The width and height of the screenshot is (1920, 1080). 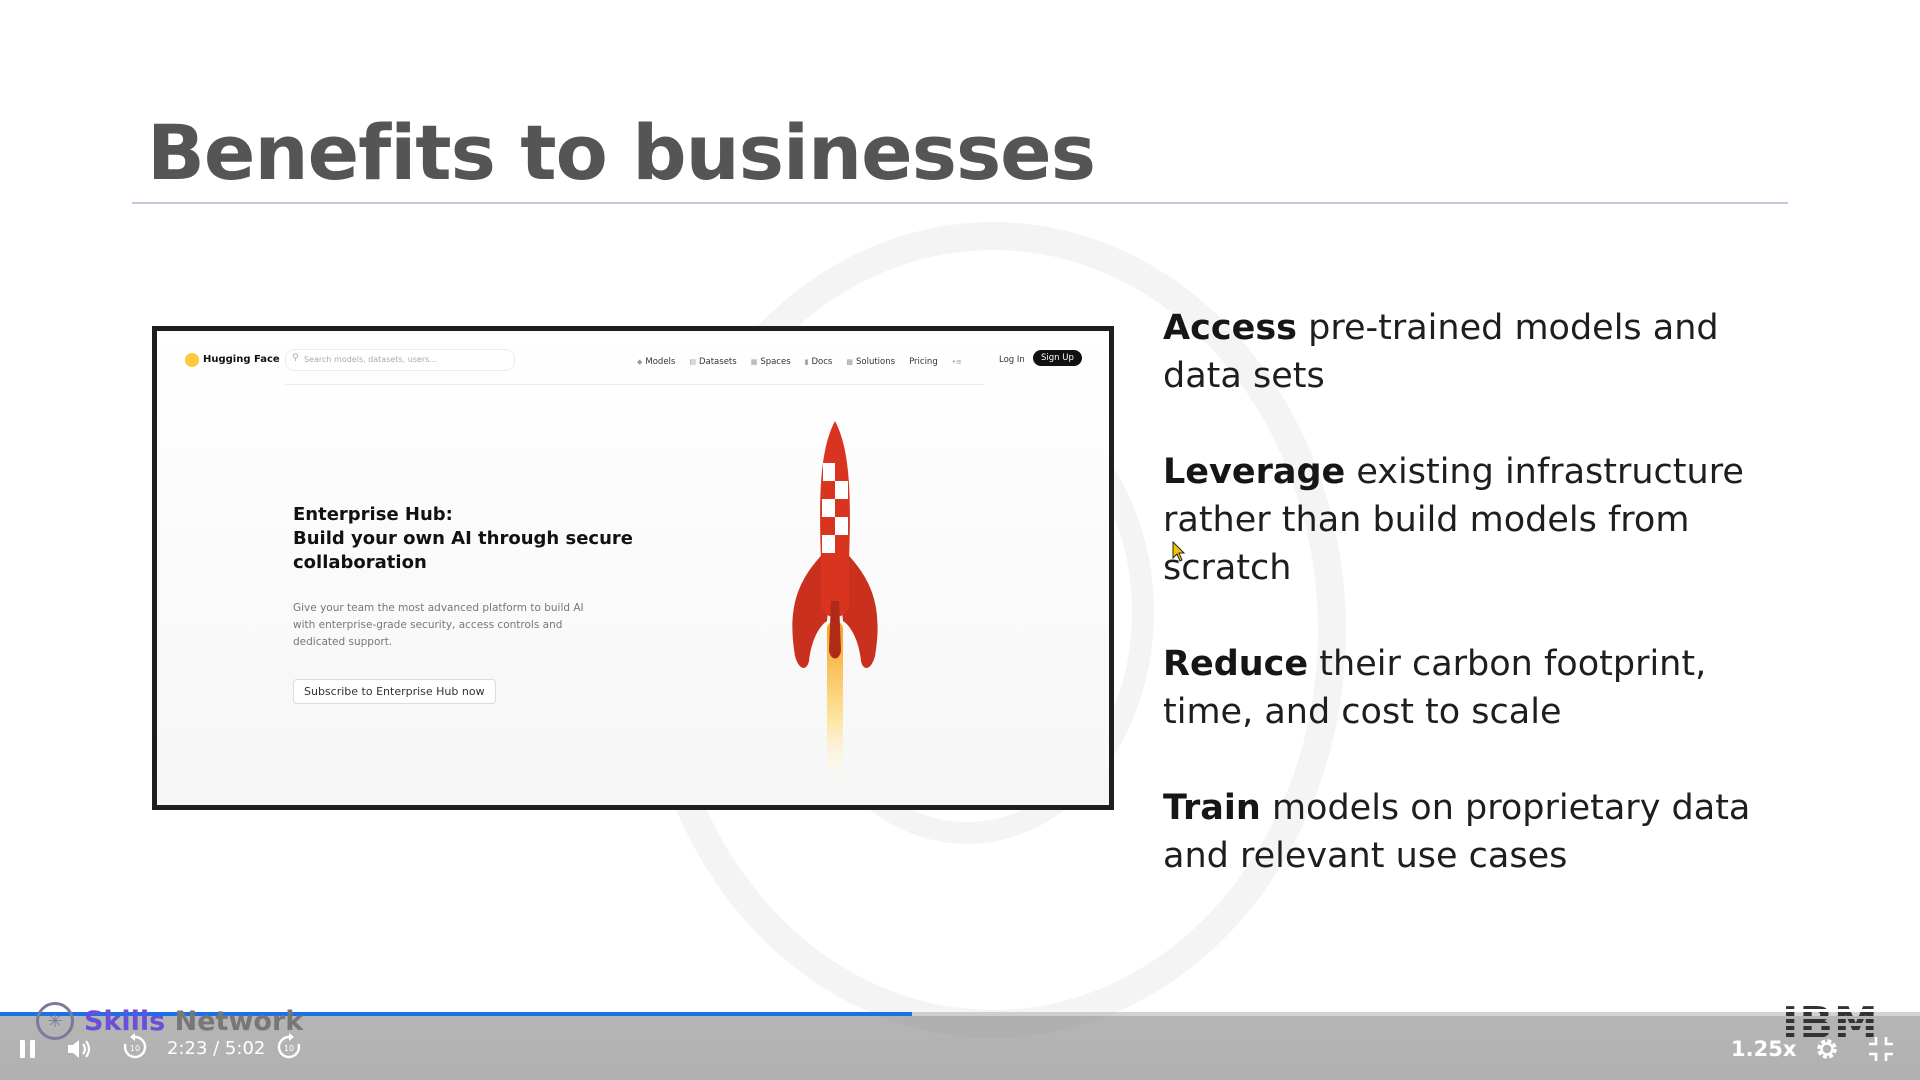 I want to click on playback-time: 2:23 / 5:02, so click(x=216, y=1048).